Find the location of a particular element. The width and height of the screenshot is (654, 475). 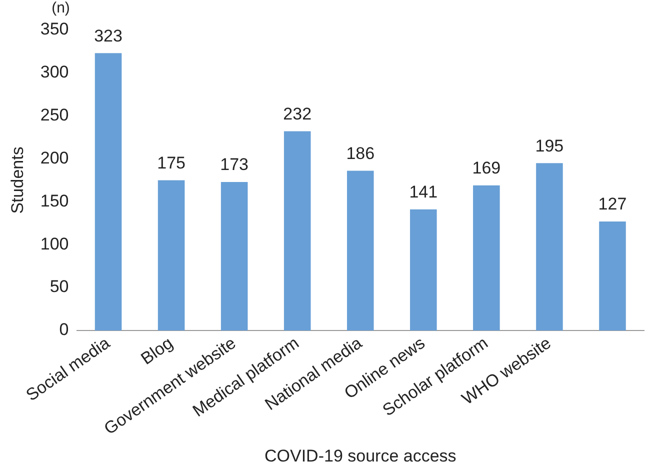

y-tick-label: 250 is located at coordinates (54, 115).